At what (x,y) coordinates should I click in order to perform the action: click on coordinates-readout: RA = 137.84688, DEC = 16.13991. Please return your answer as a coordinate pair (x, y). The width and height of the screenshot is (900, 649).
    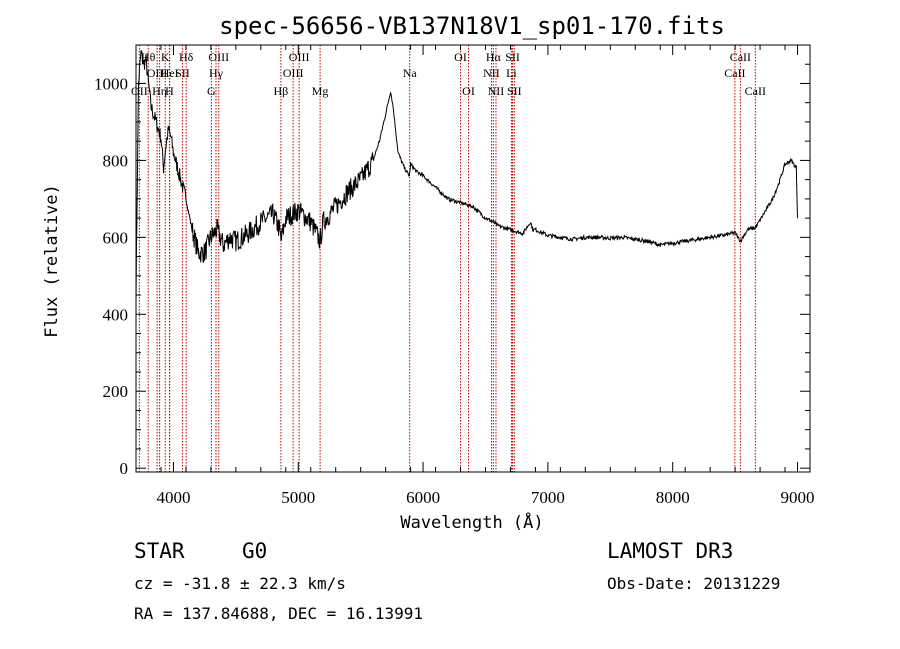
    Looking at the image, I should click on (278, 613).